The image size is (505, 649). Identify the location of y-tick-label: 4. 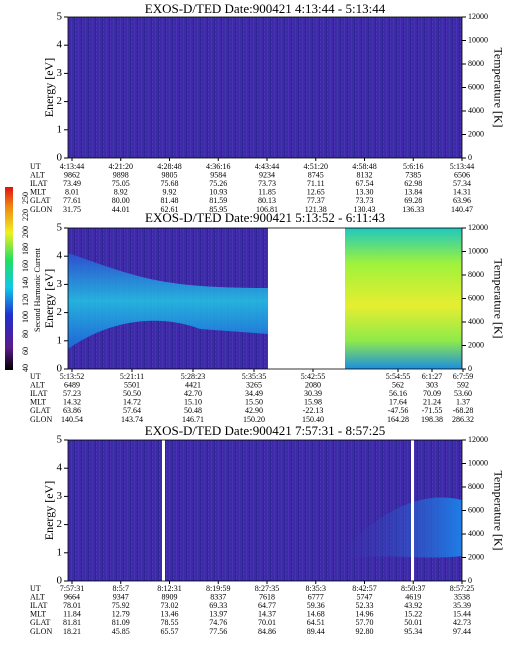
(60, 468).